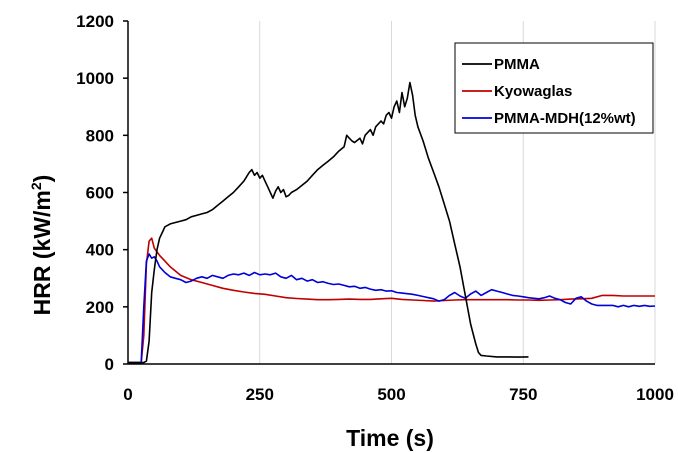 This screenshot has height=453, width=678. Describe the element at coordinates (391, 394) in the screenshot. I see `x-tick-label: 500` at that location.